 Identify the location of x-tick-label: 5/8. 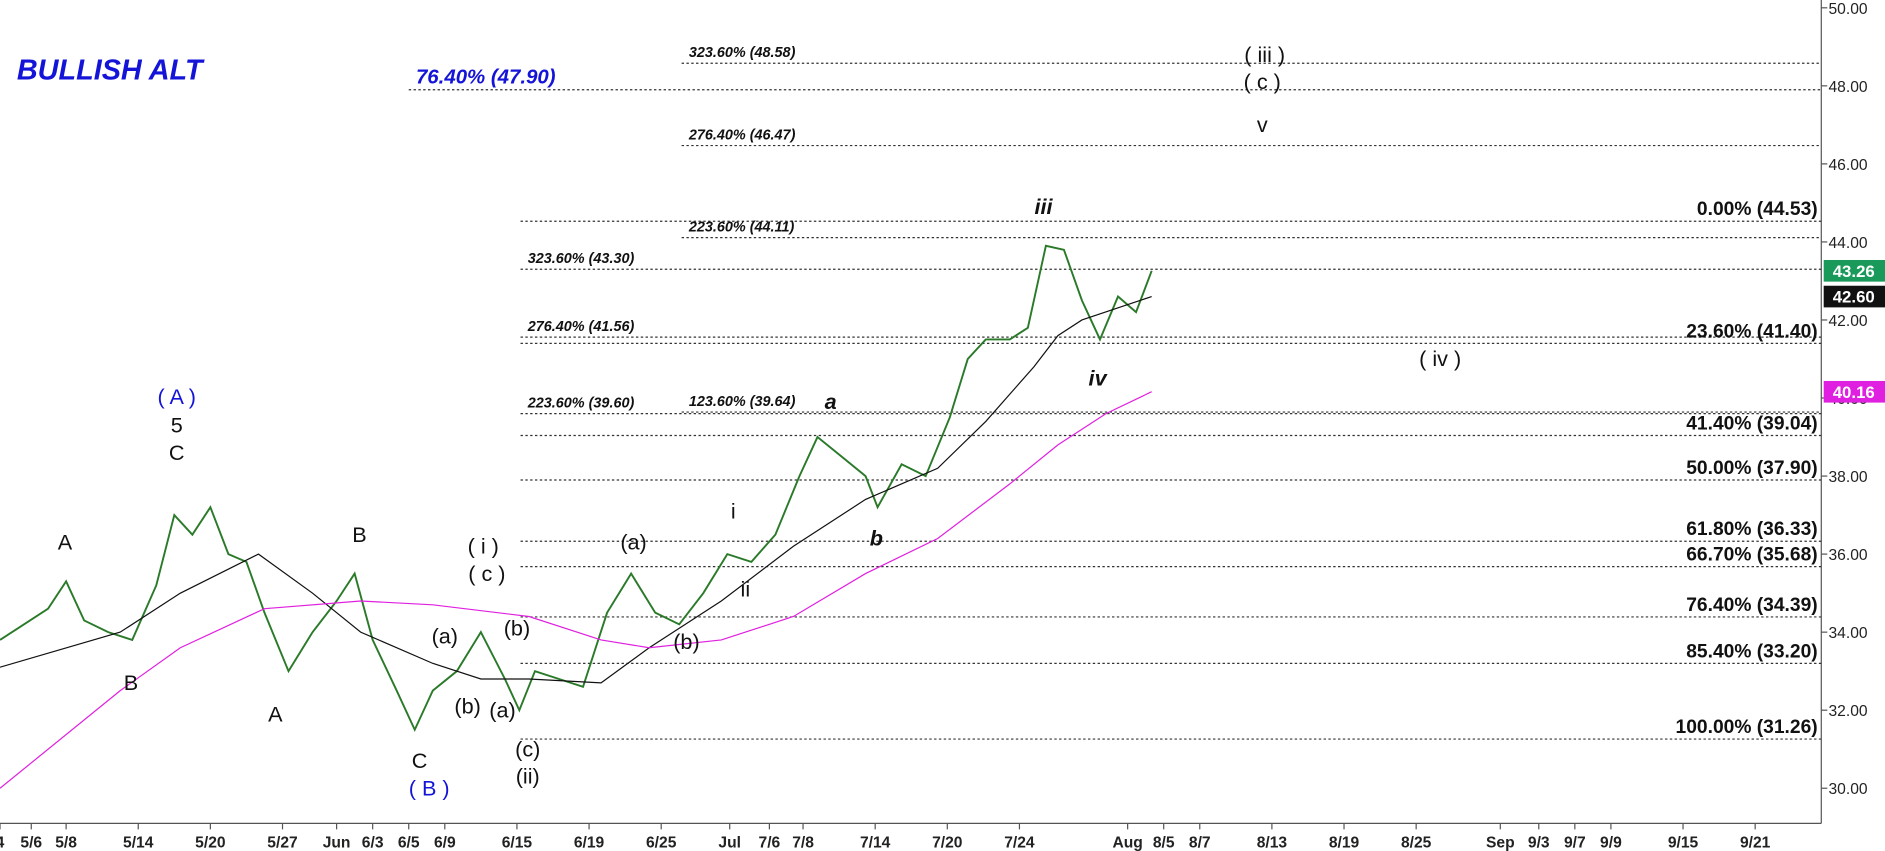
(66, 842).